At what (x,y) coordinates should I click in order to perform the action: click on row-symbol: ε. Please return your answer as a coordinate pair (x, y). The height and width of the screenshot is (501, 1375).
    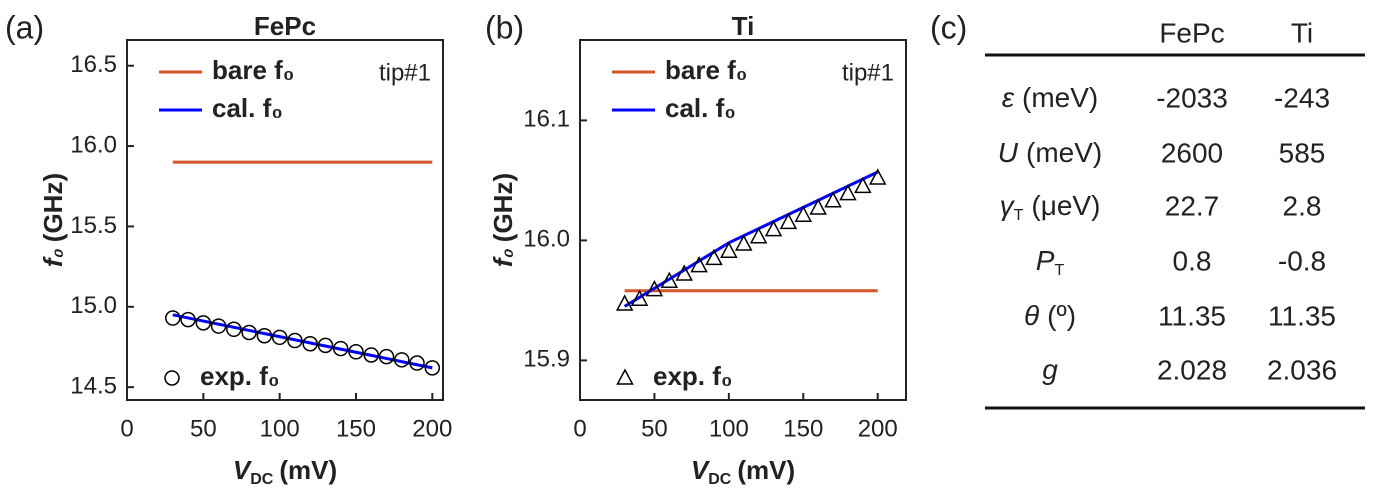
    Looking at the image, I should click on (1008, 97).